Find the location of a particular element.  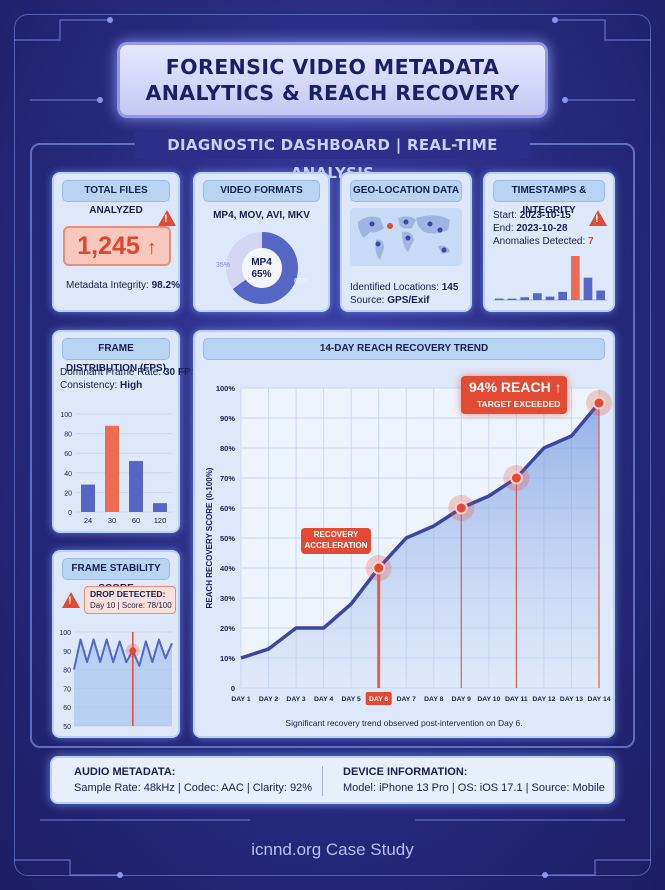

y-tick-label: 100 is located at coordinates (65, 633).